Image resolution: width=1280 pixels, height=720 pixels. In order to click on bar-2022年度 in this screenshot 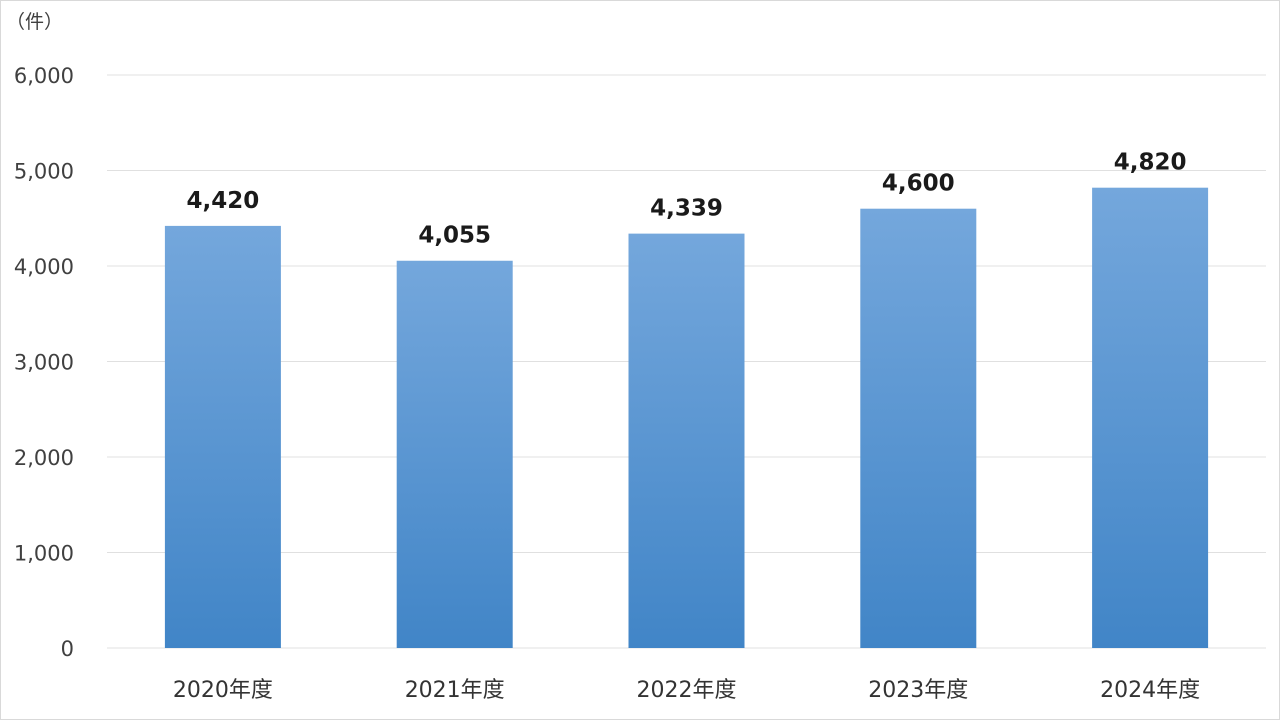, I will do `click(686, 441)`.